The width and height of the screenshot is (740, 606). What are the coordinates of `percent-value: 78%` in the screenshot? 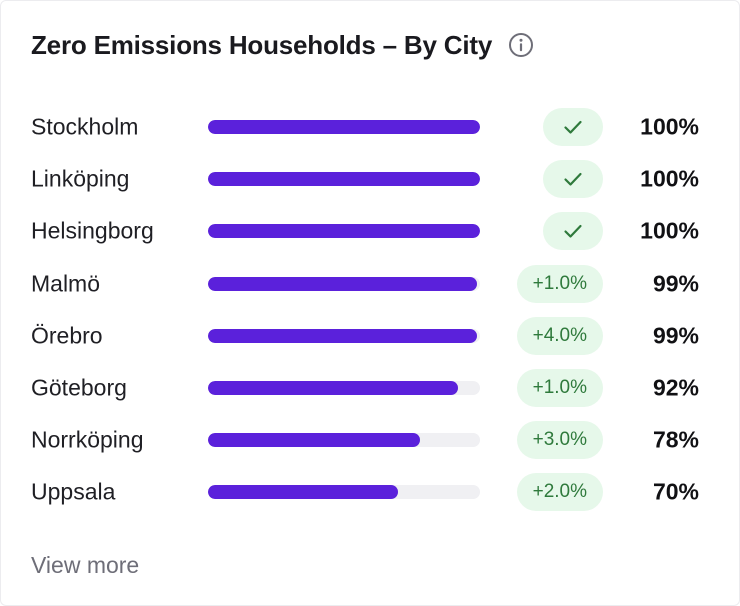 It's located at (675, 439).